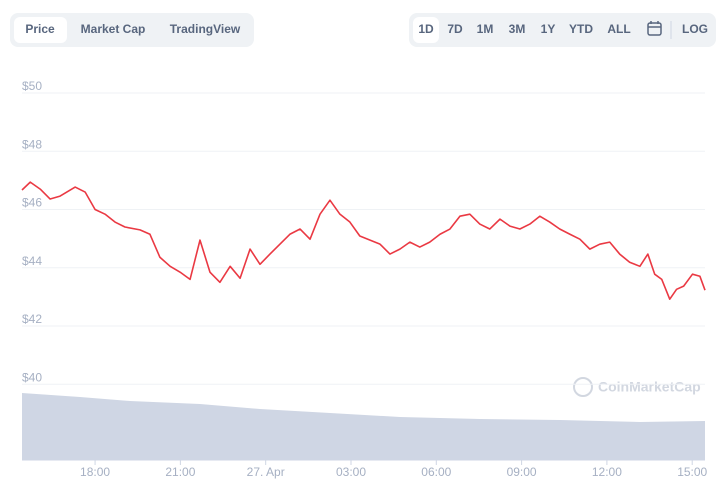 This screenshot has width=722, height=490. I want to click on range-button: 1M, so click(485, 29).